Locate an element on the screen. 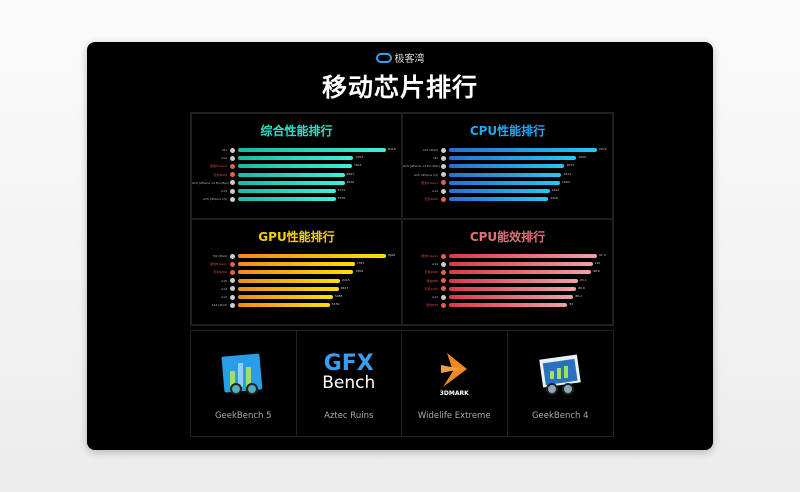 This screenshot has width=800, height=492. gfxbench-icon: GFX Bench is located at coordinates (349, 372).